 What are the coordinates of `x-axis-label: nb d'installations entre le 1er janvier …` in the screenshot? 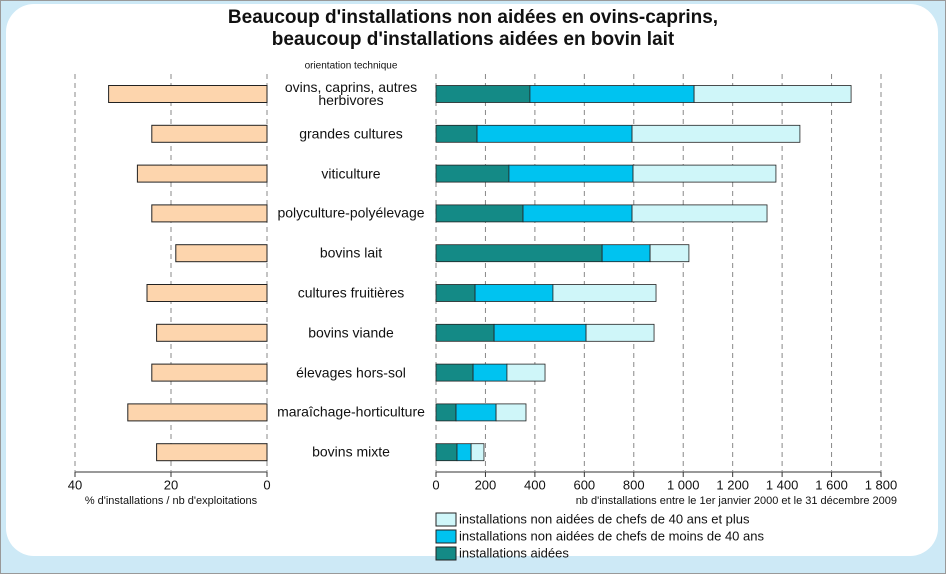 It's located at (736, 501).